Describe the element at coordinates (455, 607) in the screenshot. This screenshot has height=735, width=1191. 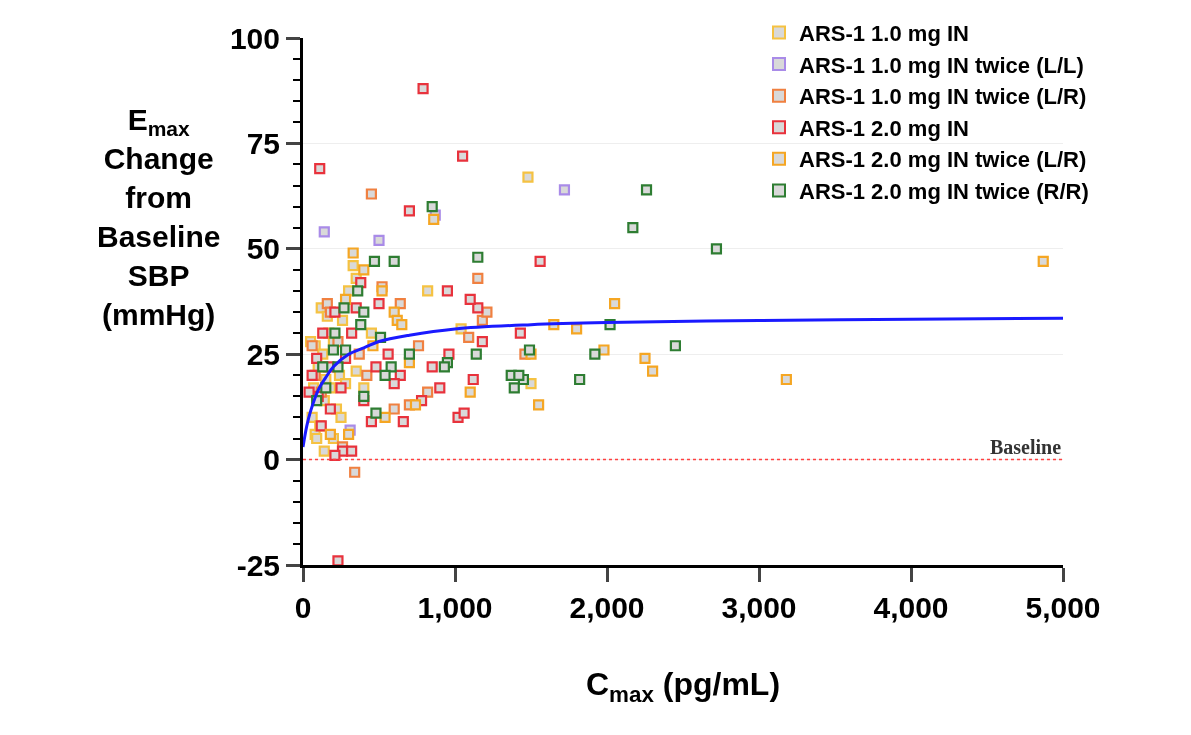
I see `x-tick-label: 1,000` at that location.